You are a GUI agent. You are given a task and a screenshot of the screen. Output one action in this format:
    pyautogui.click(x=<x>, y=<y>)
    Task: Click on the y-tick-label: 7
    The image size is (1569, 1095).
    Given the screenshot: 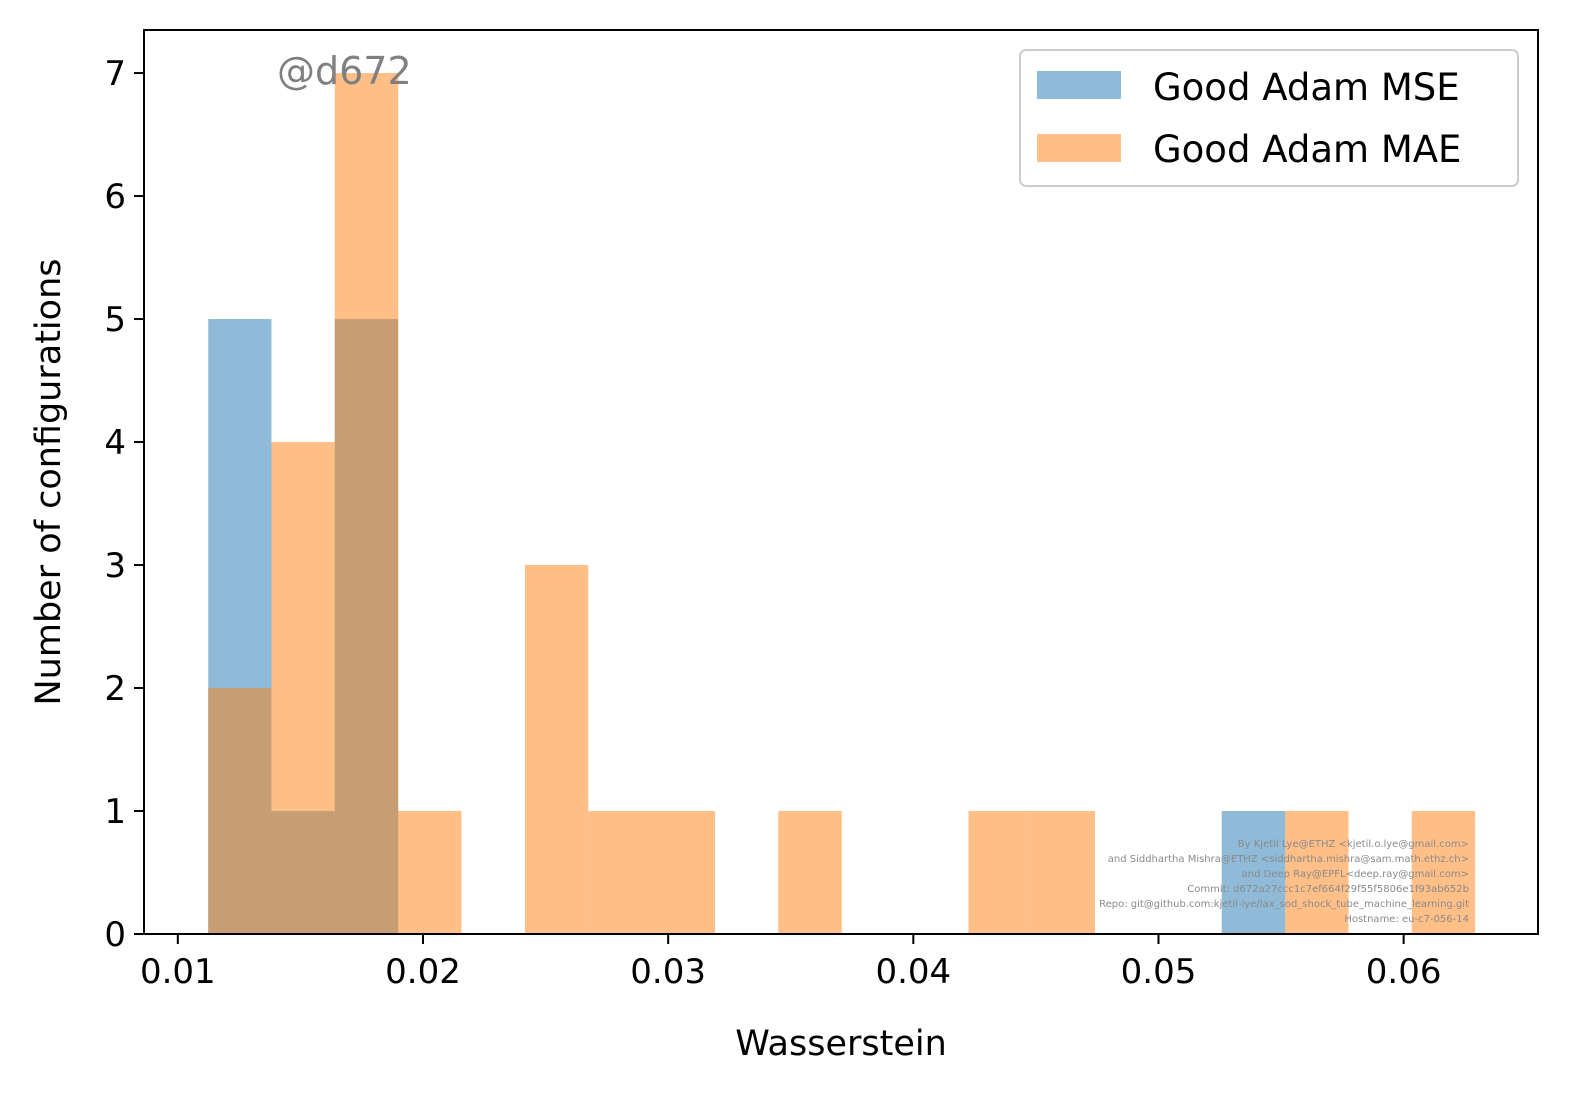 What is the action you would take?
    pyautogui.click(x=115, y=74)
    